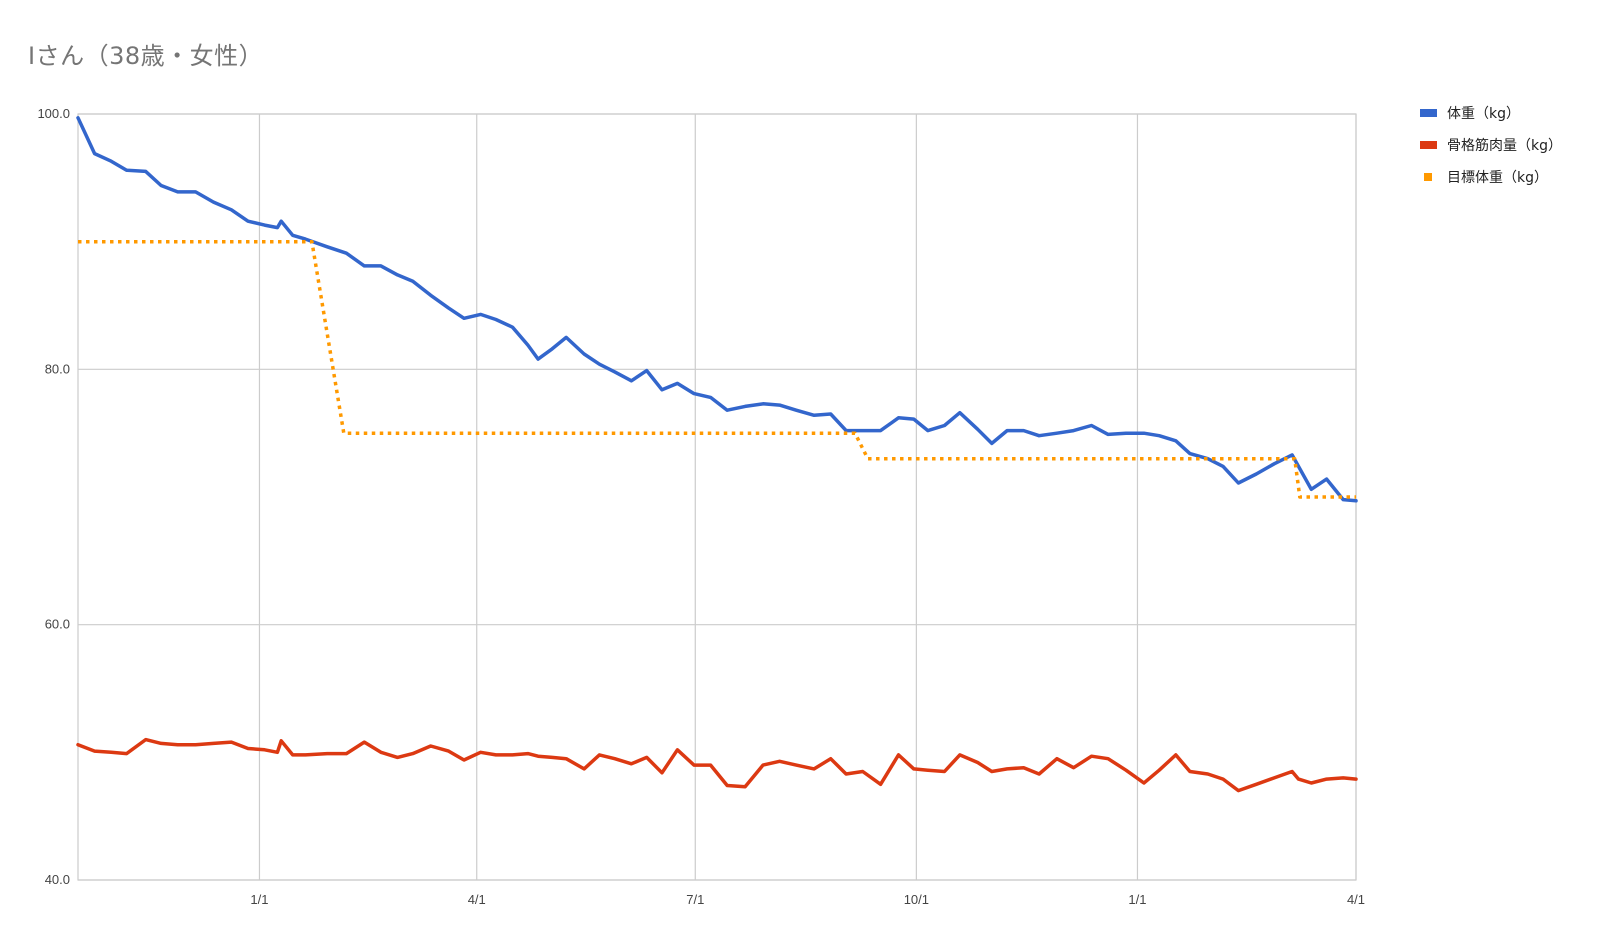 The width and height of the screenshot is (1602, 932). I want to click on y-tick-label: 60.0, so click(57, 624).